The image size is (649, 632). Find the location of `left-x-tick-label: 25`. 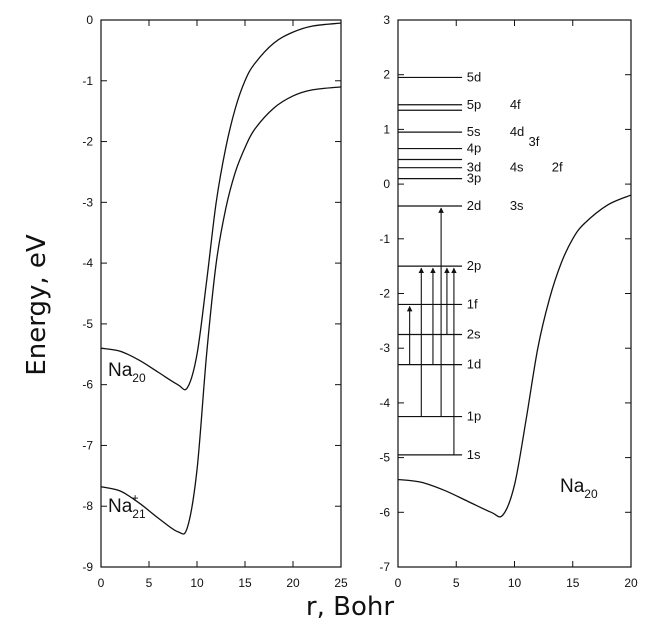

left-x-tick-label: 25 is located at coordinates (341, 583).